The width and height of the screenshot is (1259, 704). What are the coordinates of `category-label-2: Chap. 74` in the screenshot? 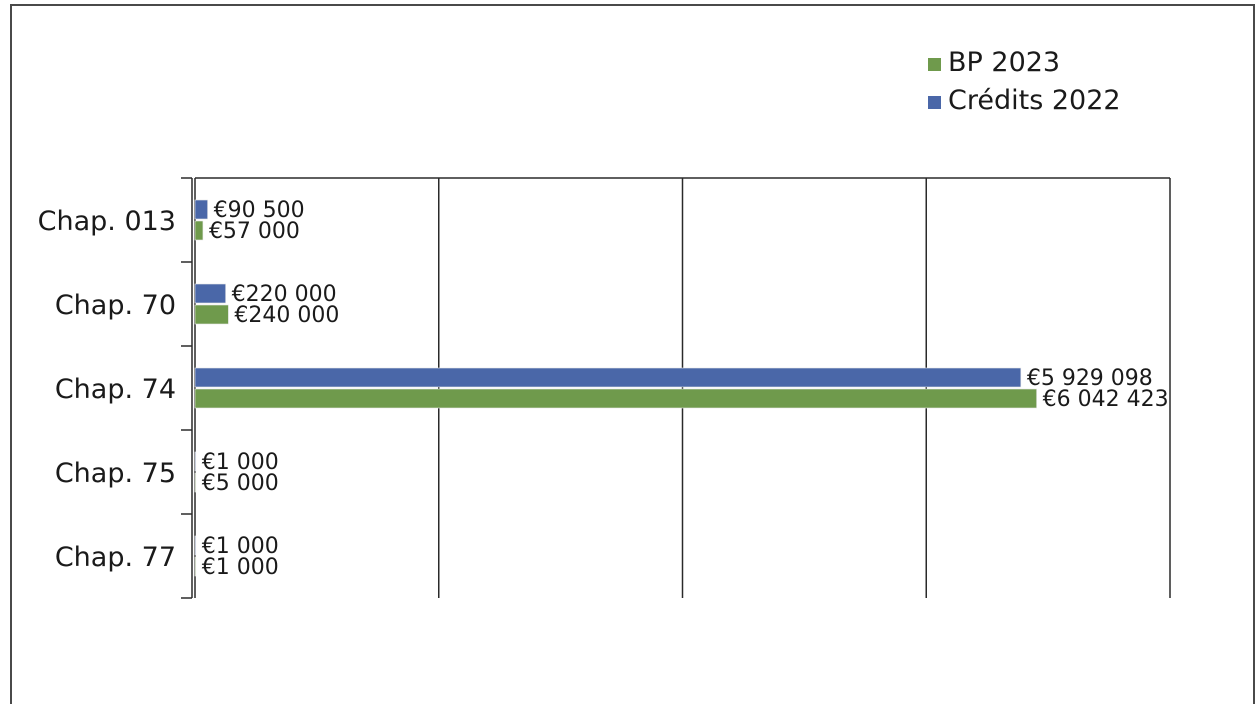 It's located at (115, 389).